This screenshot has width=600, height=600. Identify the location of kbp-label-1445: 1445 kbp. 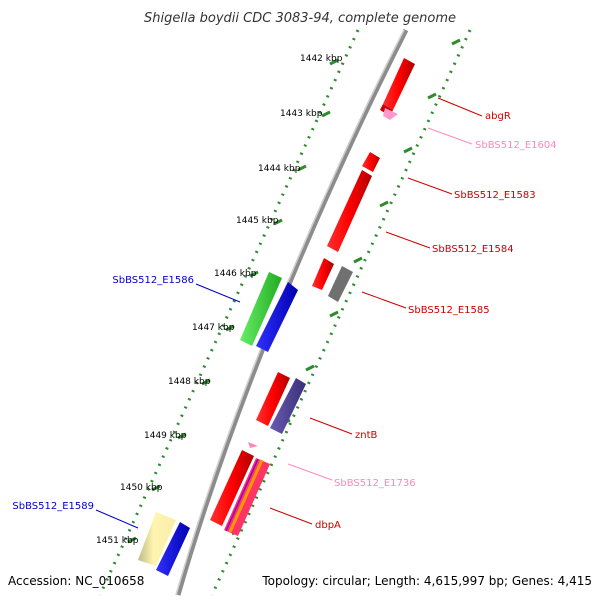
(257, 221).